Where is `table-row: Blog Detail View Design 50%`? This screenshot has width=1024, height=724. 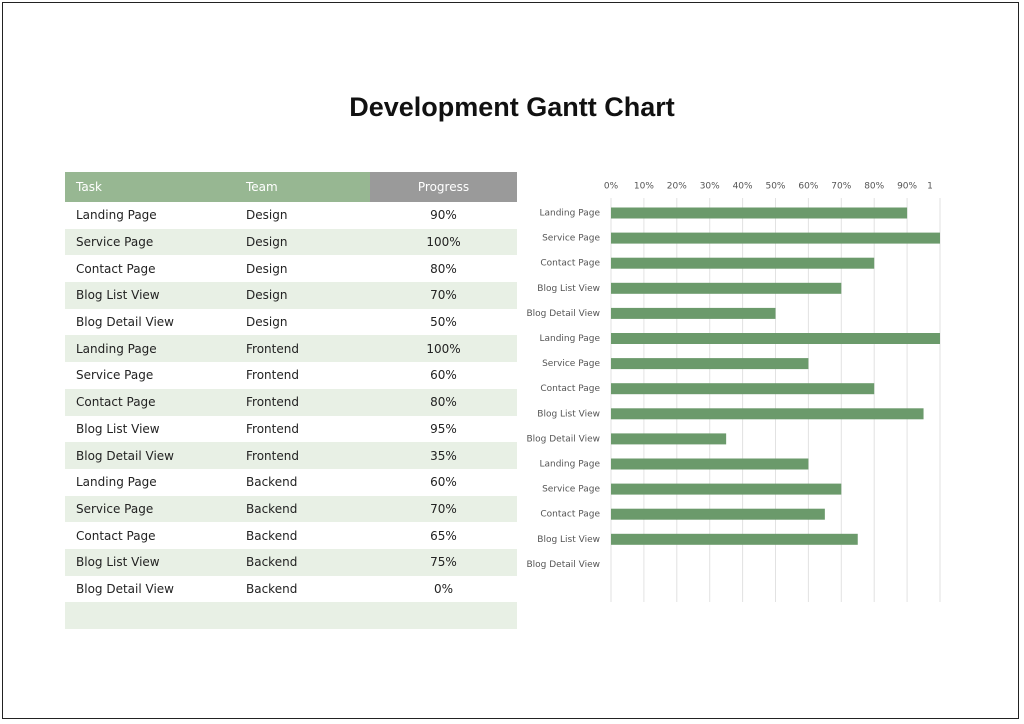
table-row: Blog Detail View Design 50% is located at coordinates (291, 322).